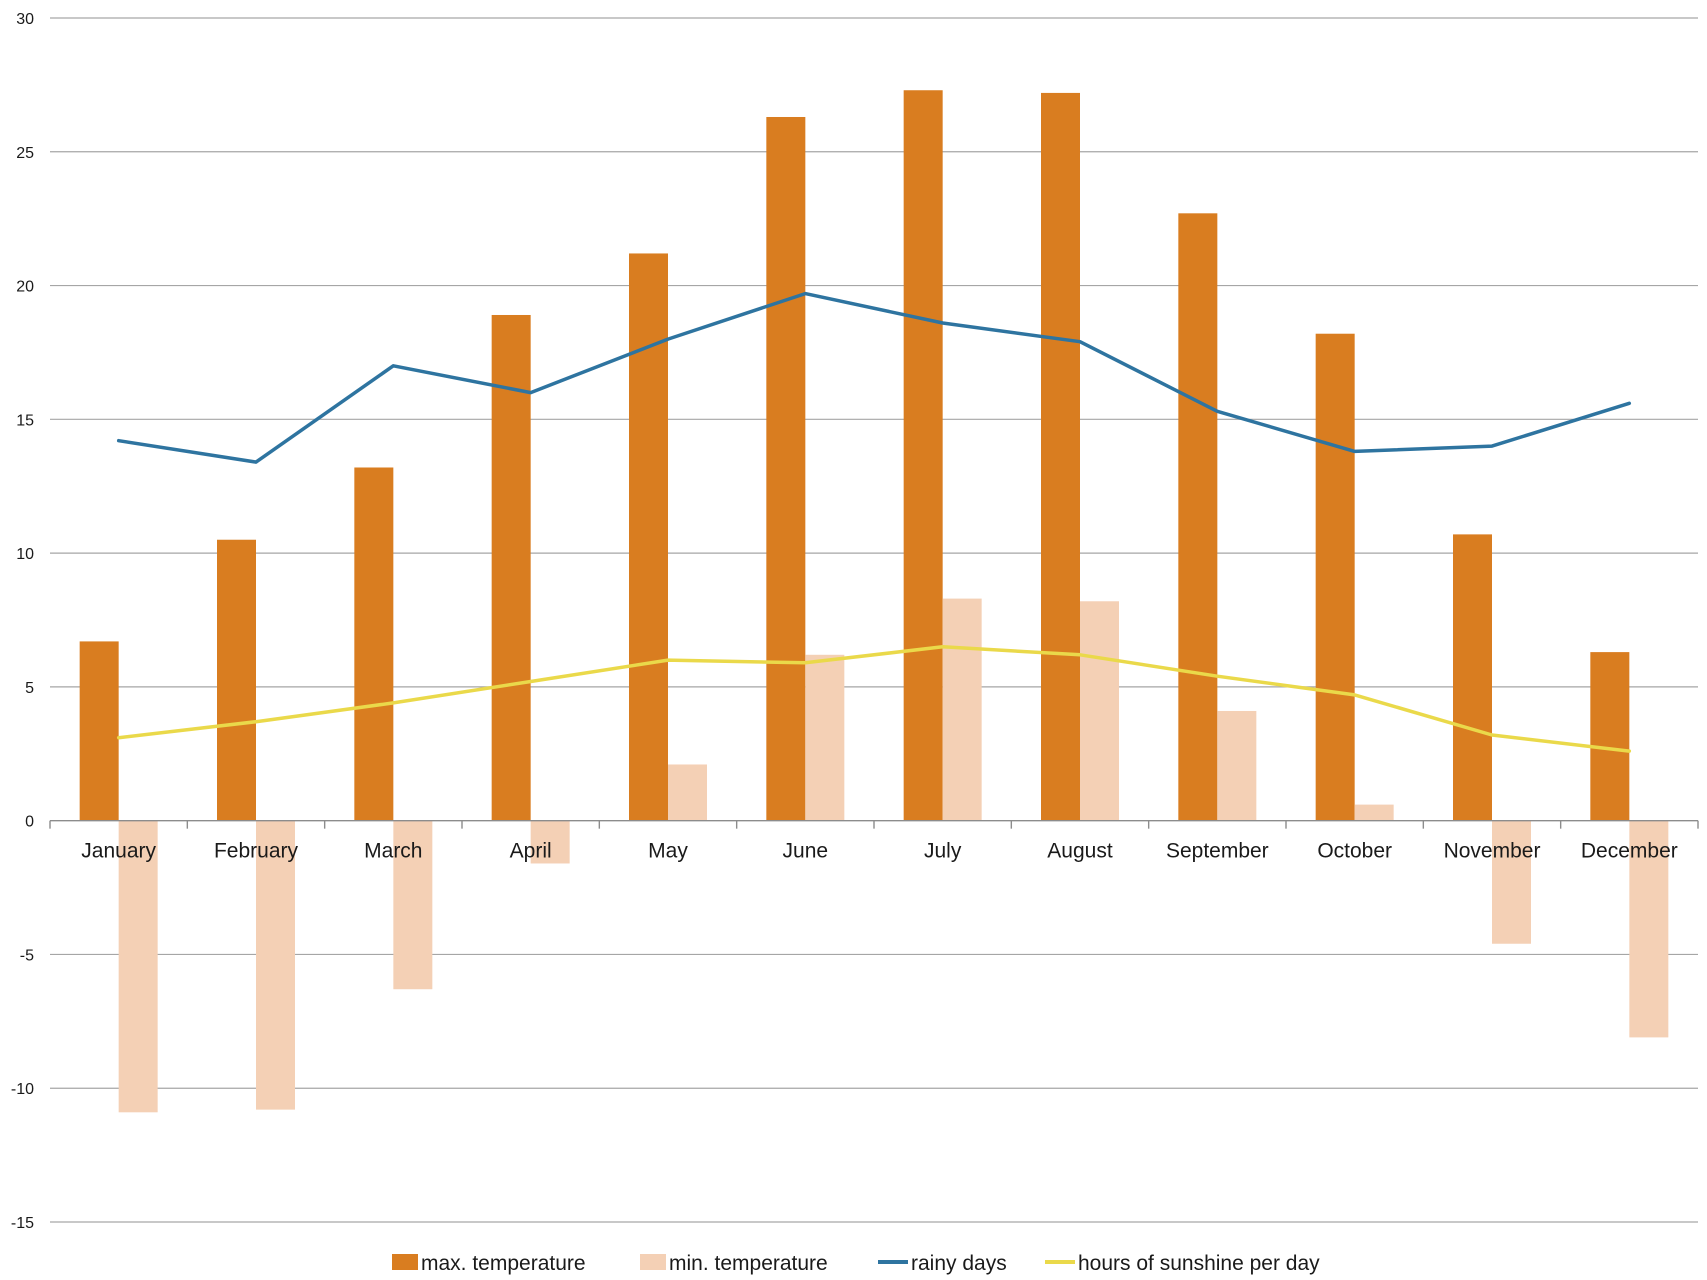 The width and height of the screenshot is (1707, 1280). I want to click on y-tick-label: -5, so click(27, 955).